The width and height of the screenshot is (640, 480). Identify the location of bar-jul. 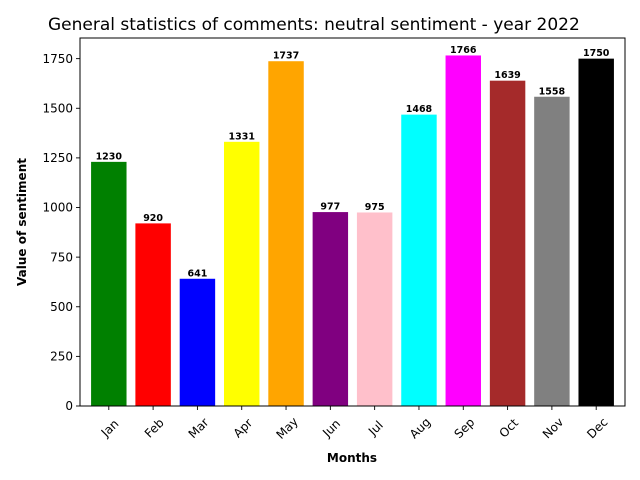
(374, 309).